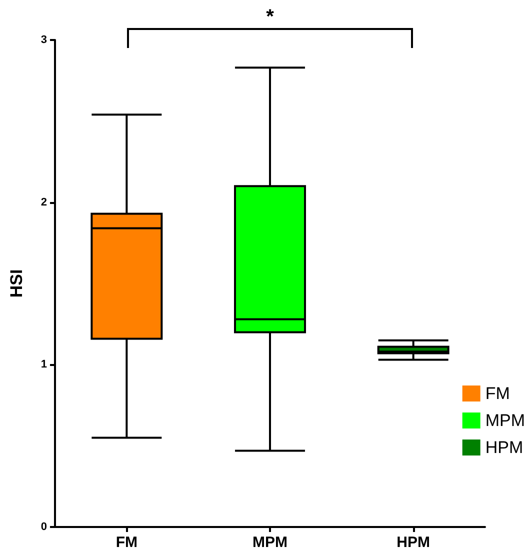 This screenshot has width=530, height=555. What do you see at coordinates (127, 542) in the screenshot?
I see `x-tick-label: FM` at bounding box center [127, 542].